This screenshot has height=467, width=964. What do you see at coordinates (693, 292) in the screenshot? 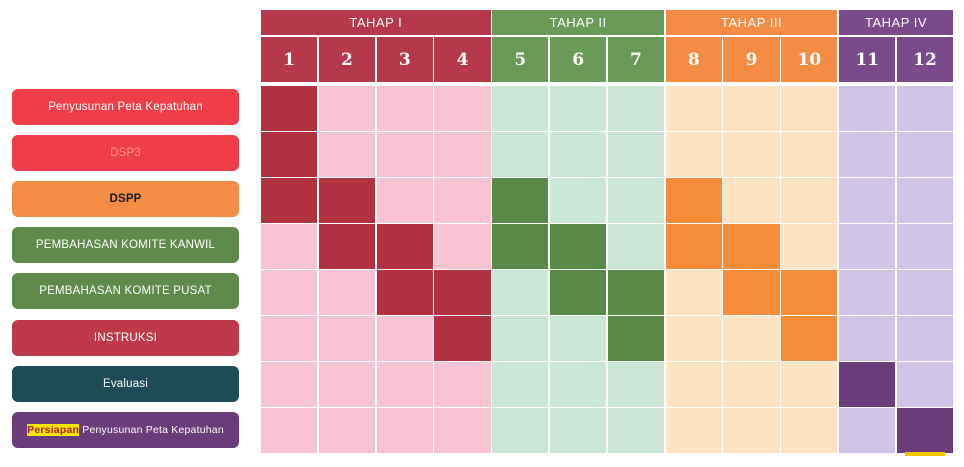
I see `cell-r5-c8` at bounding box center [693, 292].